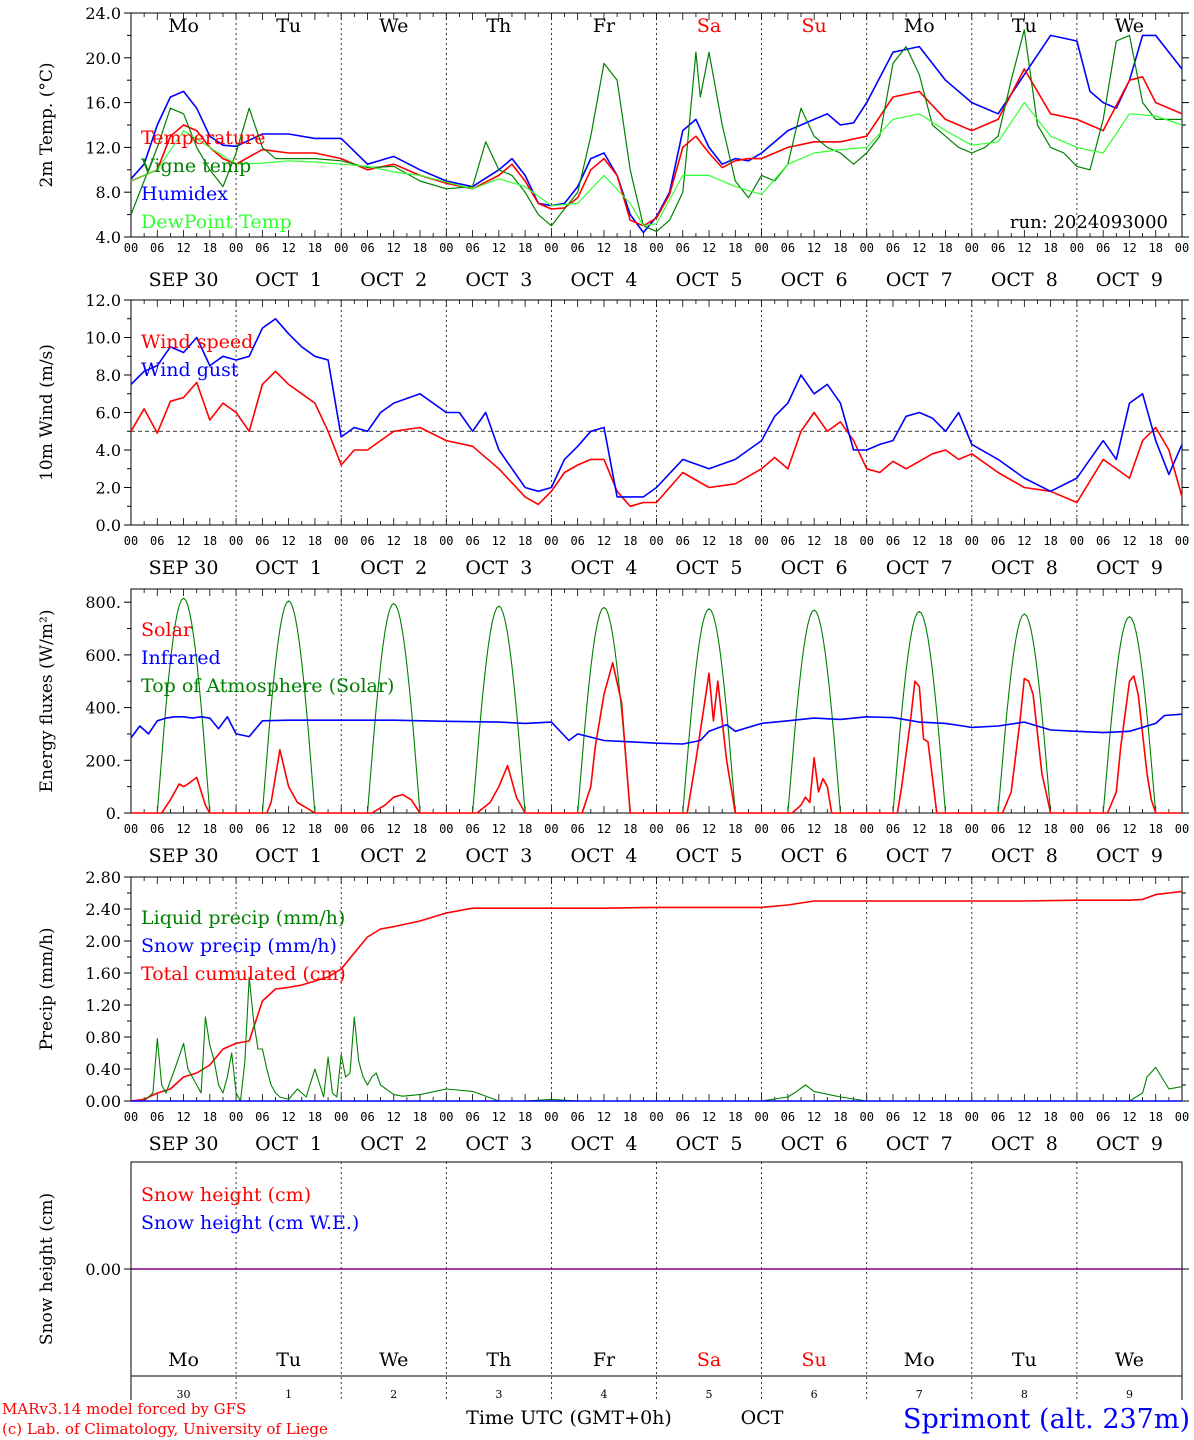  What do you see at coordinates (814, 1360) in the screenshot?
I see `day-name: Su` at bounding box center [814, 1360].